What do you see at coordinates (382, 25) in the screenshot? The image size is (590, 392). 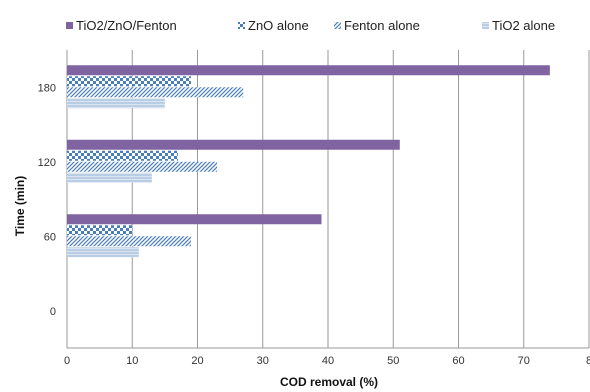 I see `legend-label: Fenton alone` at bounding box center [382, 25].